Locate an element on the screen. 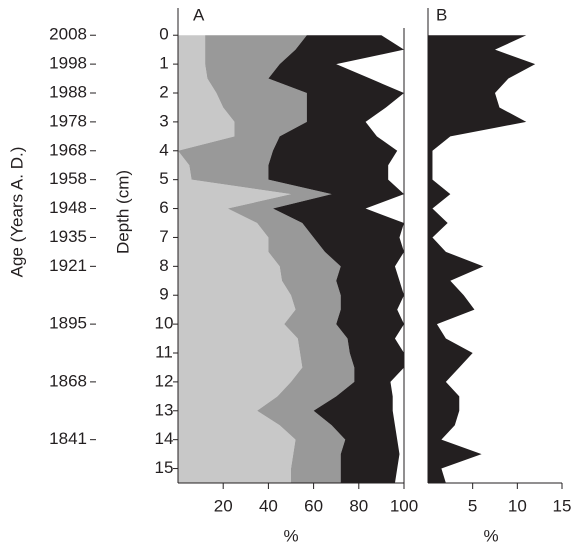 The height and width of the screenshot is (548, 577). x-tick-label: 20 is located at coordinates (223, 505).